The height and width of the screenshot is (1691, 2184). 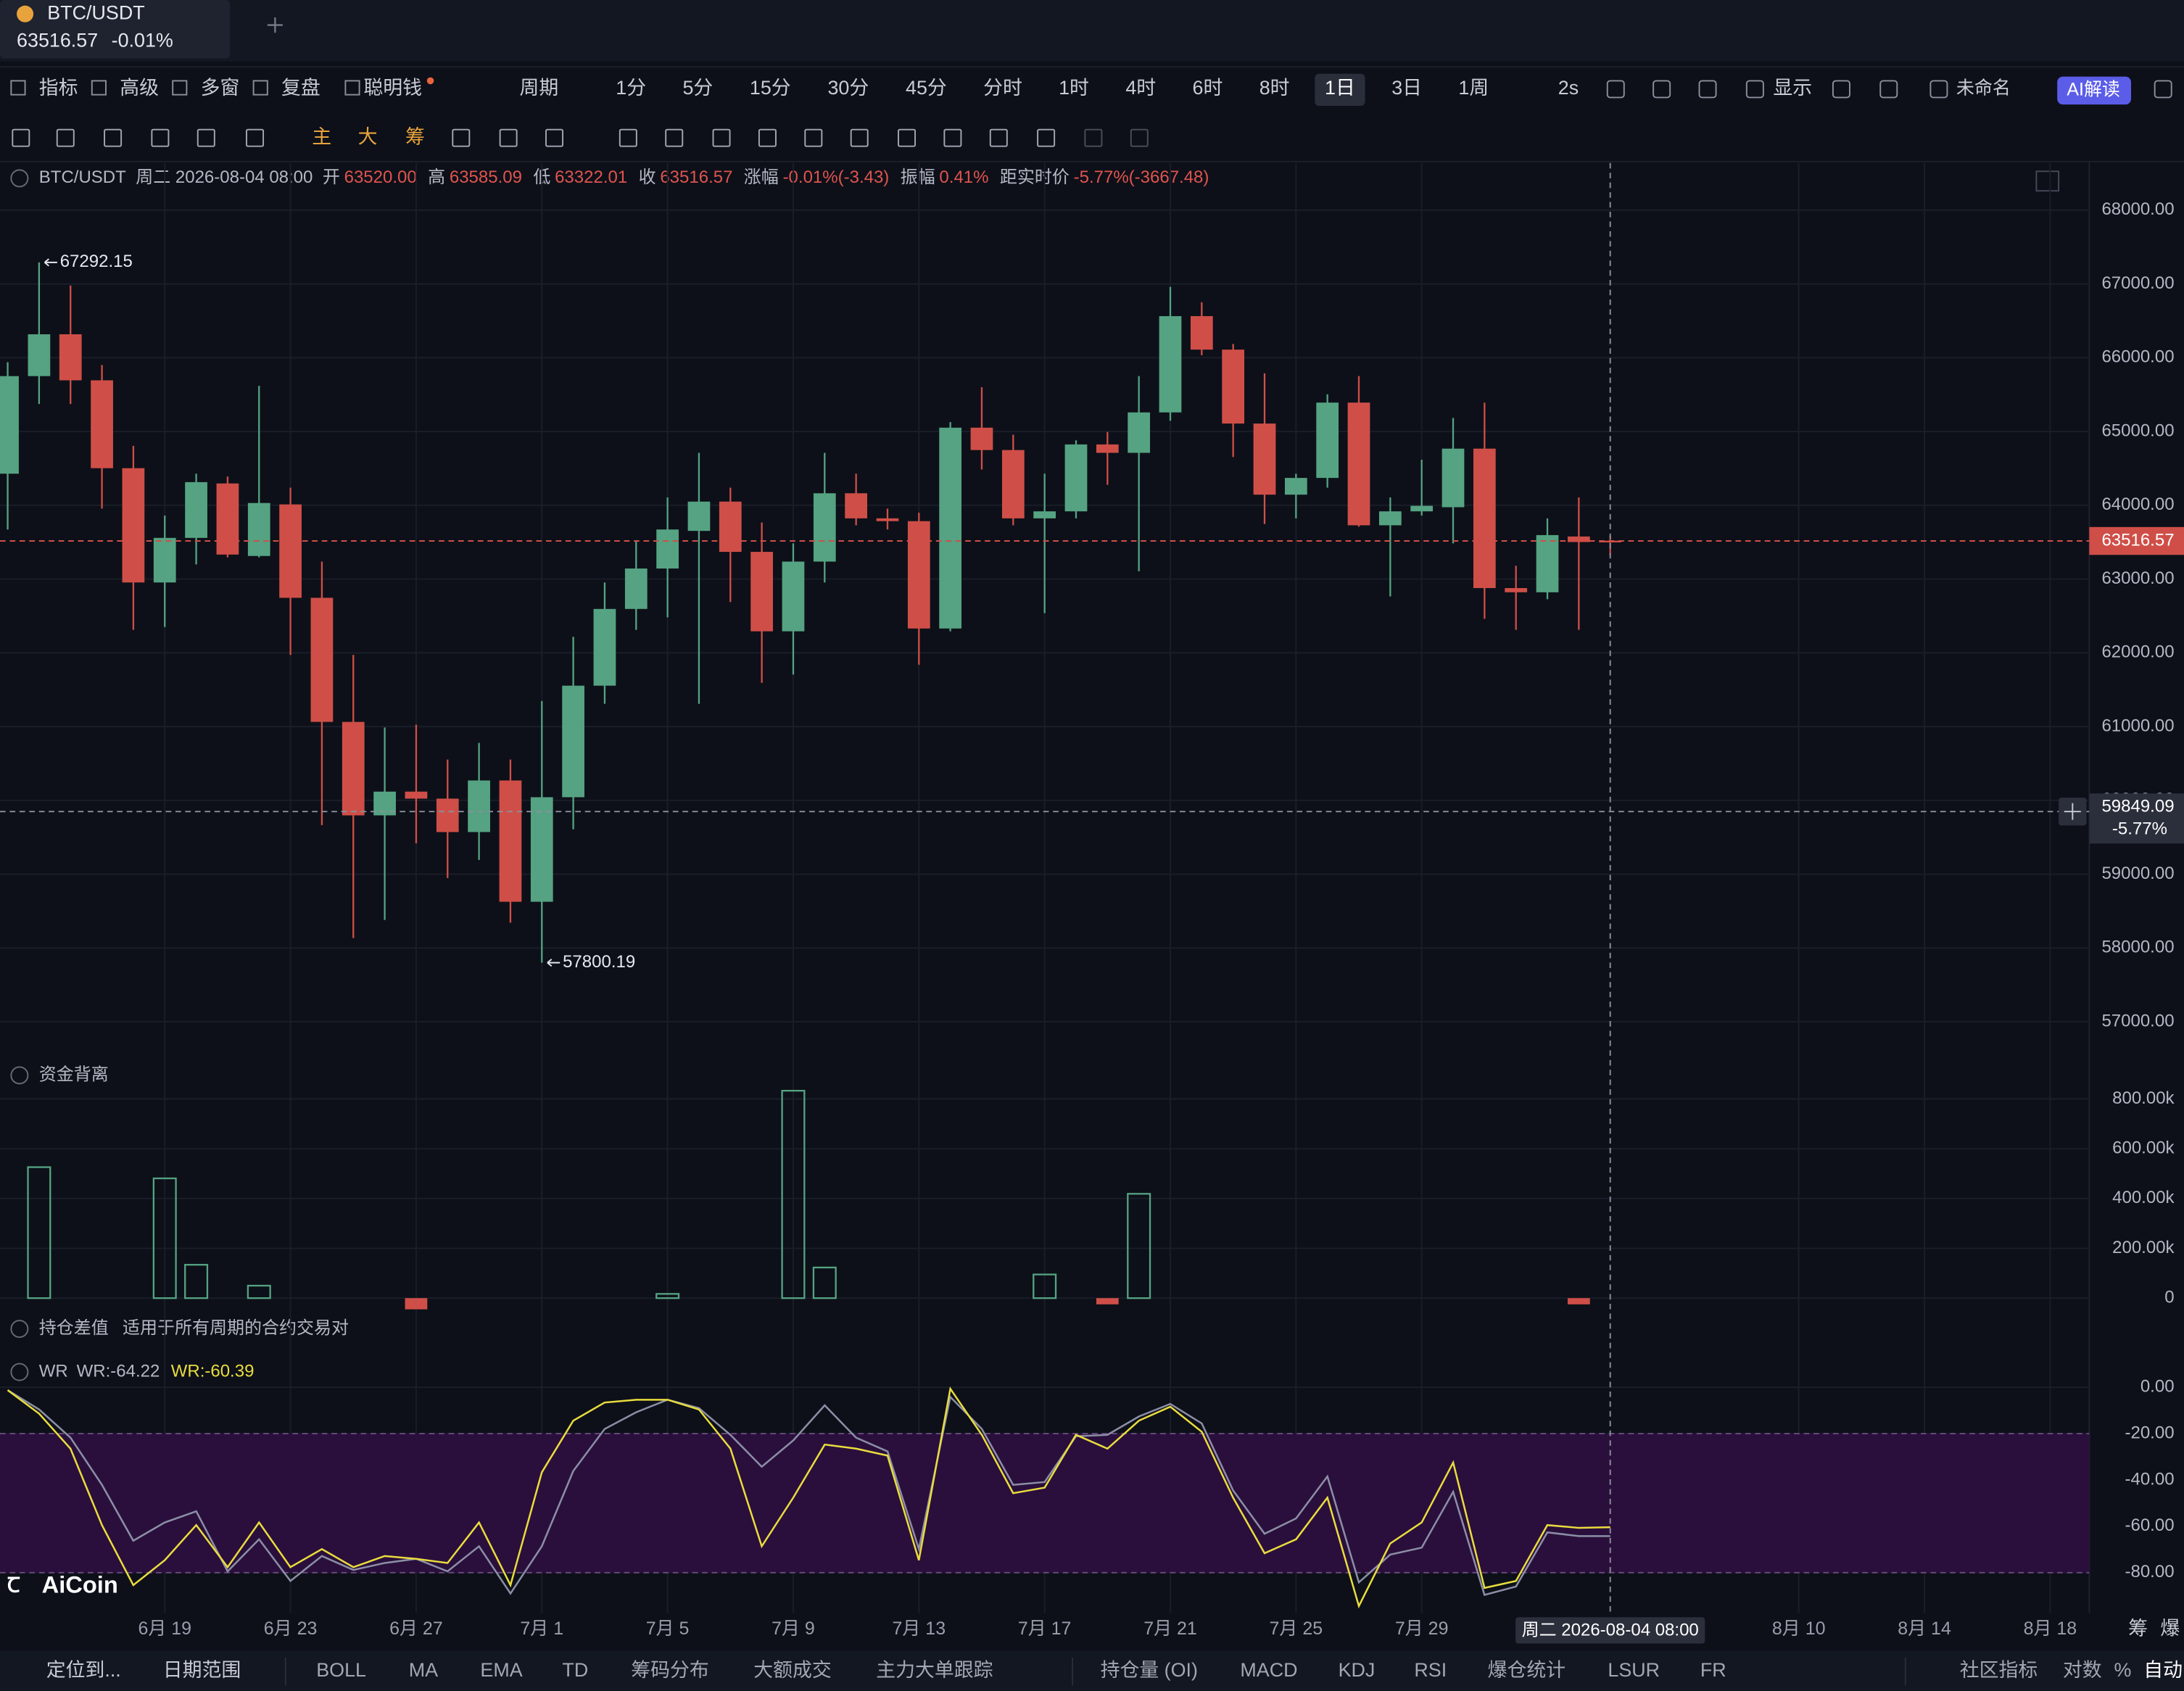 What do you see at coordinates (115, 29) in the screenshot?
I see `tab` at bounding box center [115, 29].